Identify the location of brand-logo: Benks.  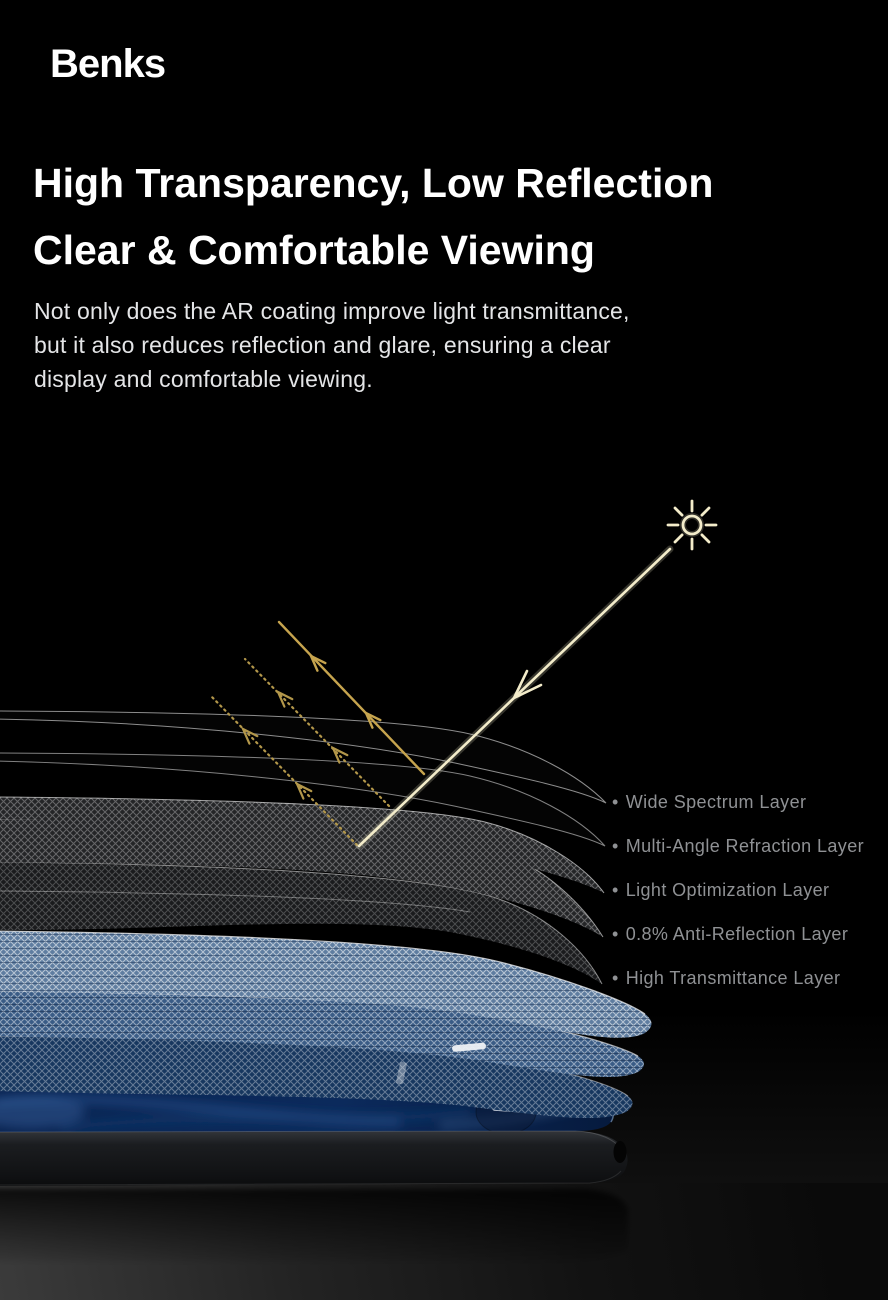
(108, 64).